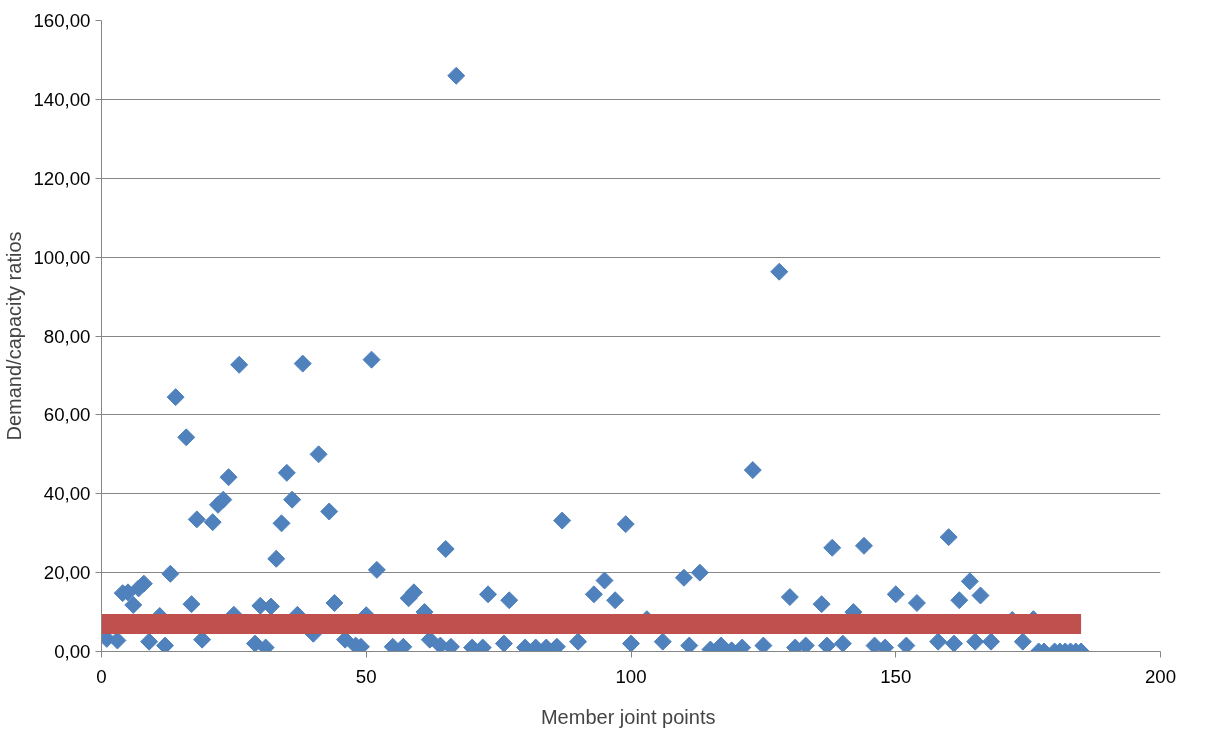 The height and width of the screenshot is (736, 1211). What do you see at coordinates (14, 336) in the screenshot?
I see `y-axis-title: Demand/capacity ratios` at bounding box center [14, 336].